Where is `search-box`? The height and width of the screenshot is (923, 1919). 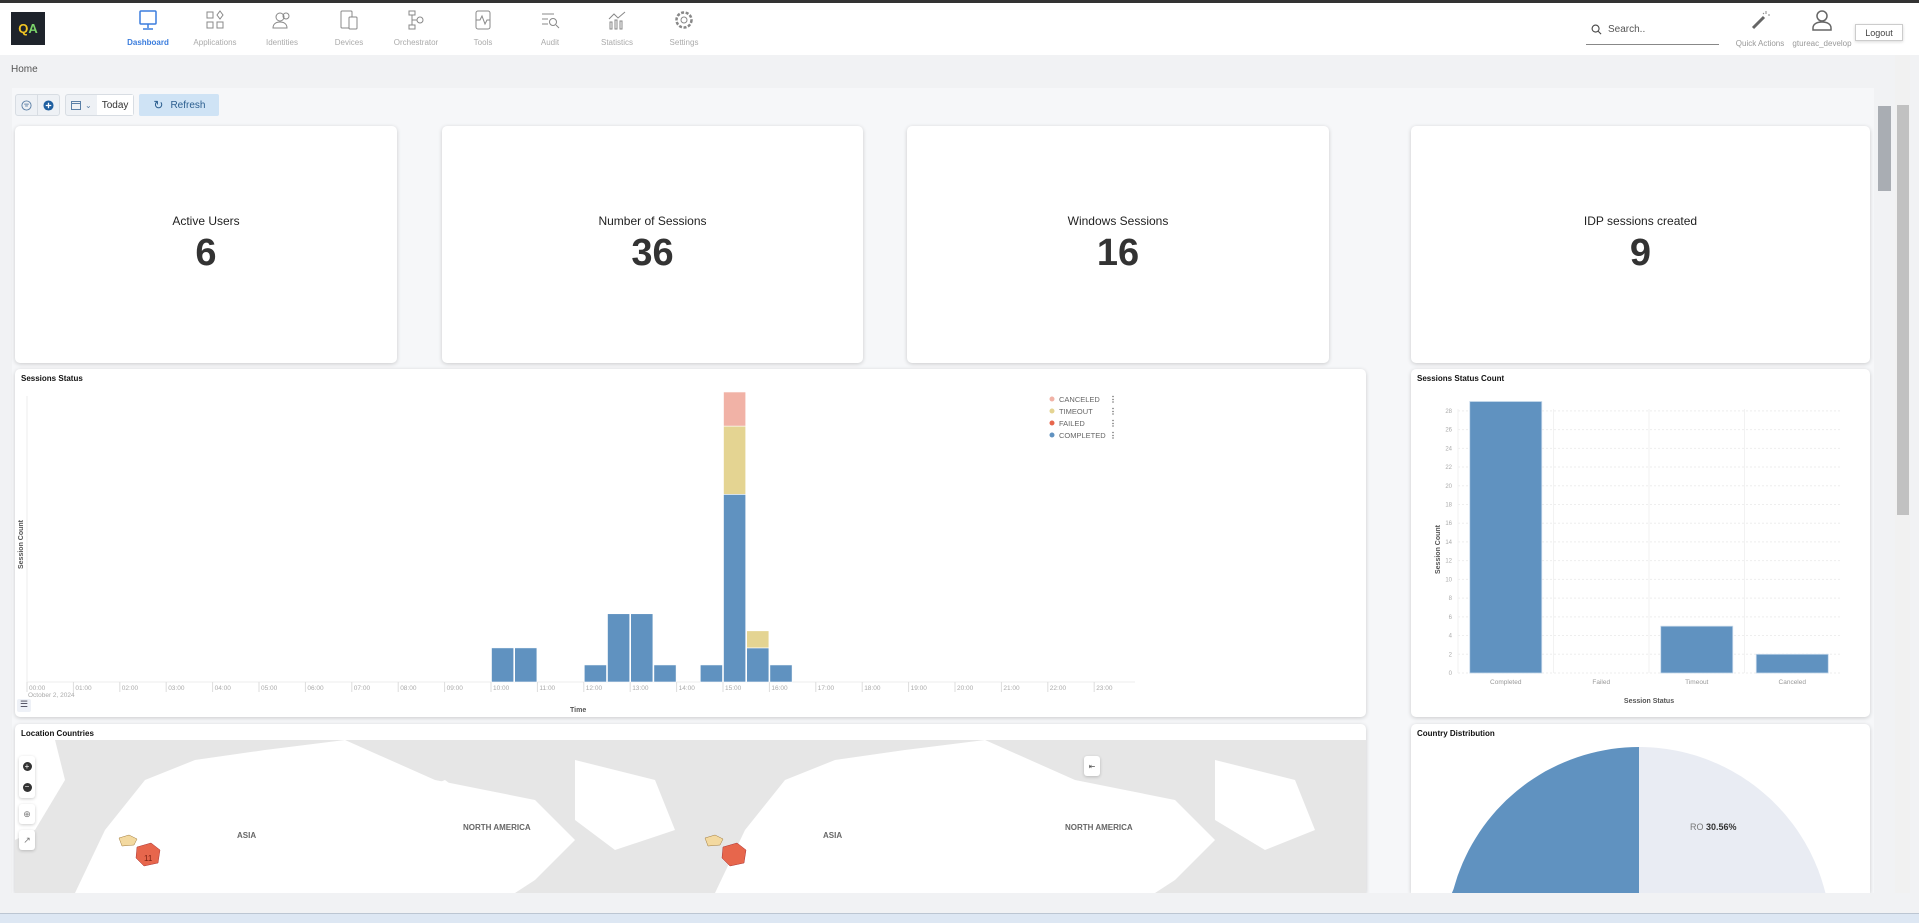 search-box is located at coordinates (1652, 30).